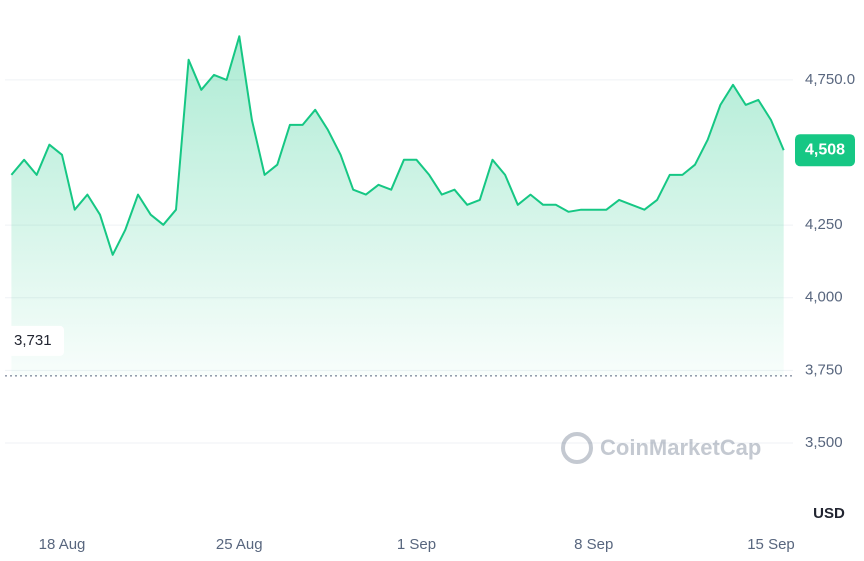 The image size is (864, 561). I want to click on x-tick-label: 1 Sep, so click(416, 544).